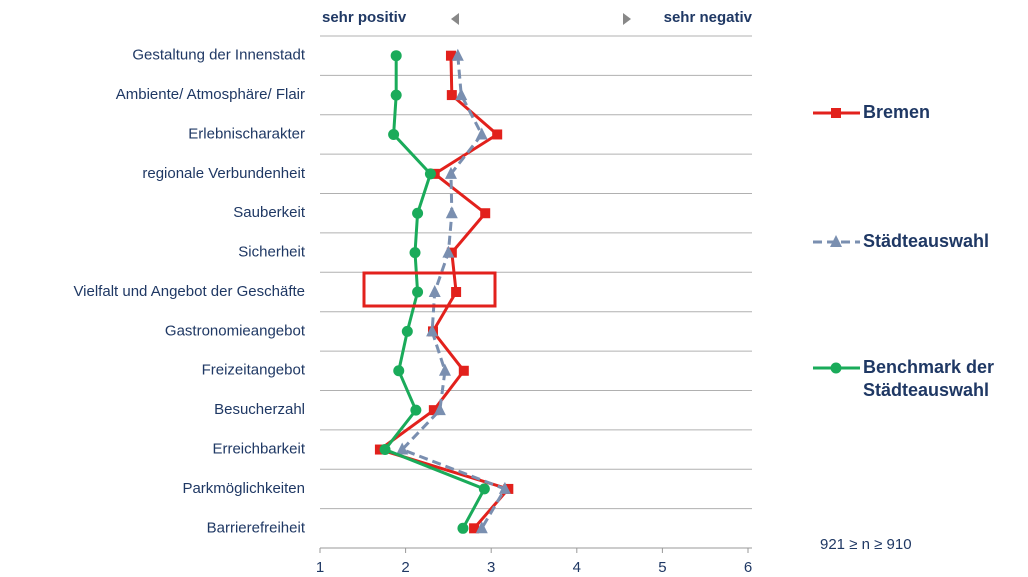 The width and height of the screenshot is (1028, 577). I want to click on highlight-box, so click(429, 289).